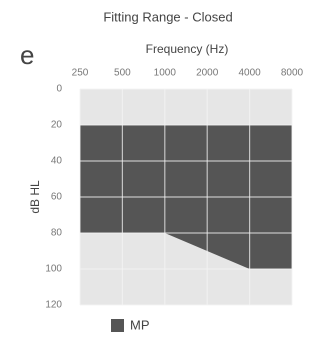 The height and width of the screenshot is (337, 330). Describe the element at coordinates (122, 73) in the screenshot. I see `x-tick-label: 500` at that location.